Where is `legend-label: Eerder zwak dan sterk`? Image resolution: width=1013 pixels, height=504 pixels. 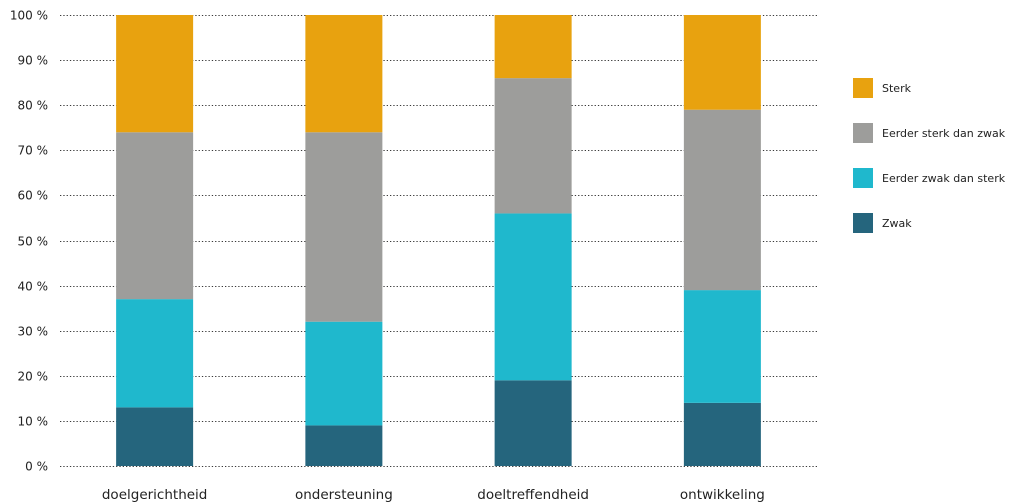 legend-label: Eerder zwak dan sterk is located at coordinates (944, 178).